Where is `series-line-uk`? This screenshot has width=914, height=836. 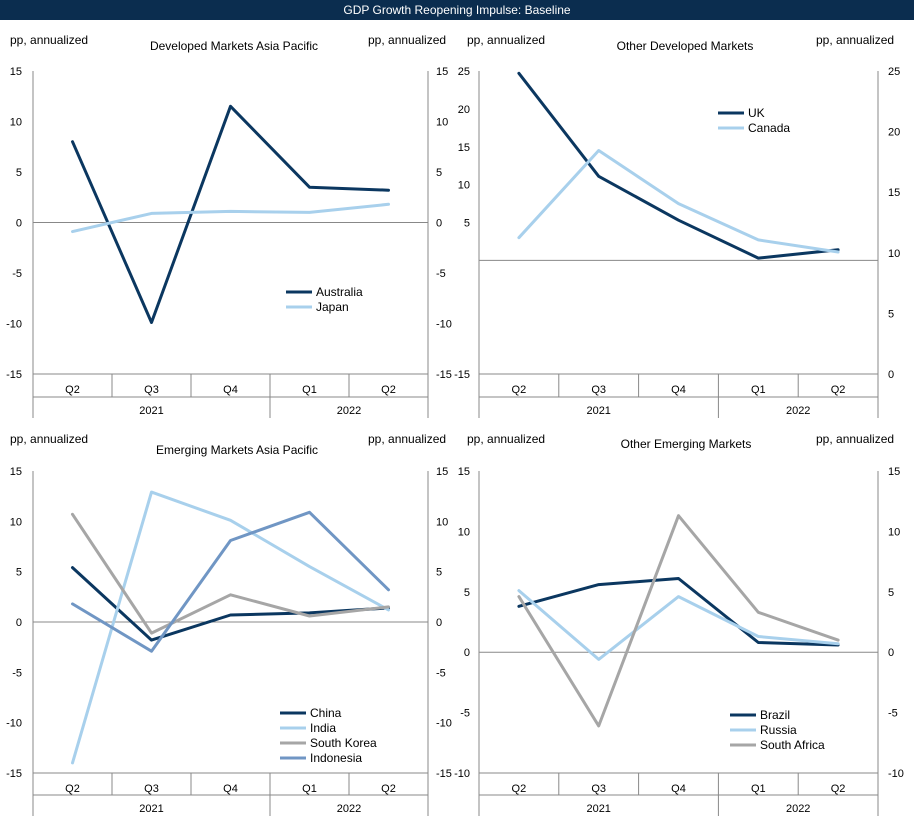
series-line-uk is located at coordinates (678, 165).